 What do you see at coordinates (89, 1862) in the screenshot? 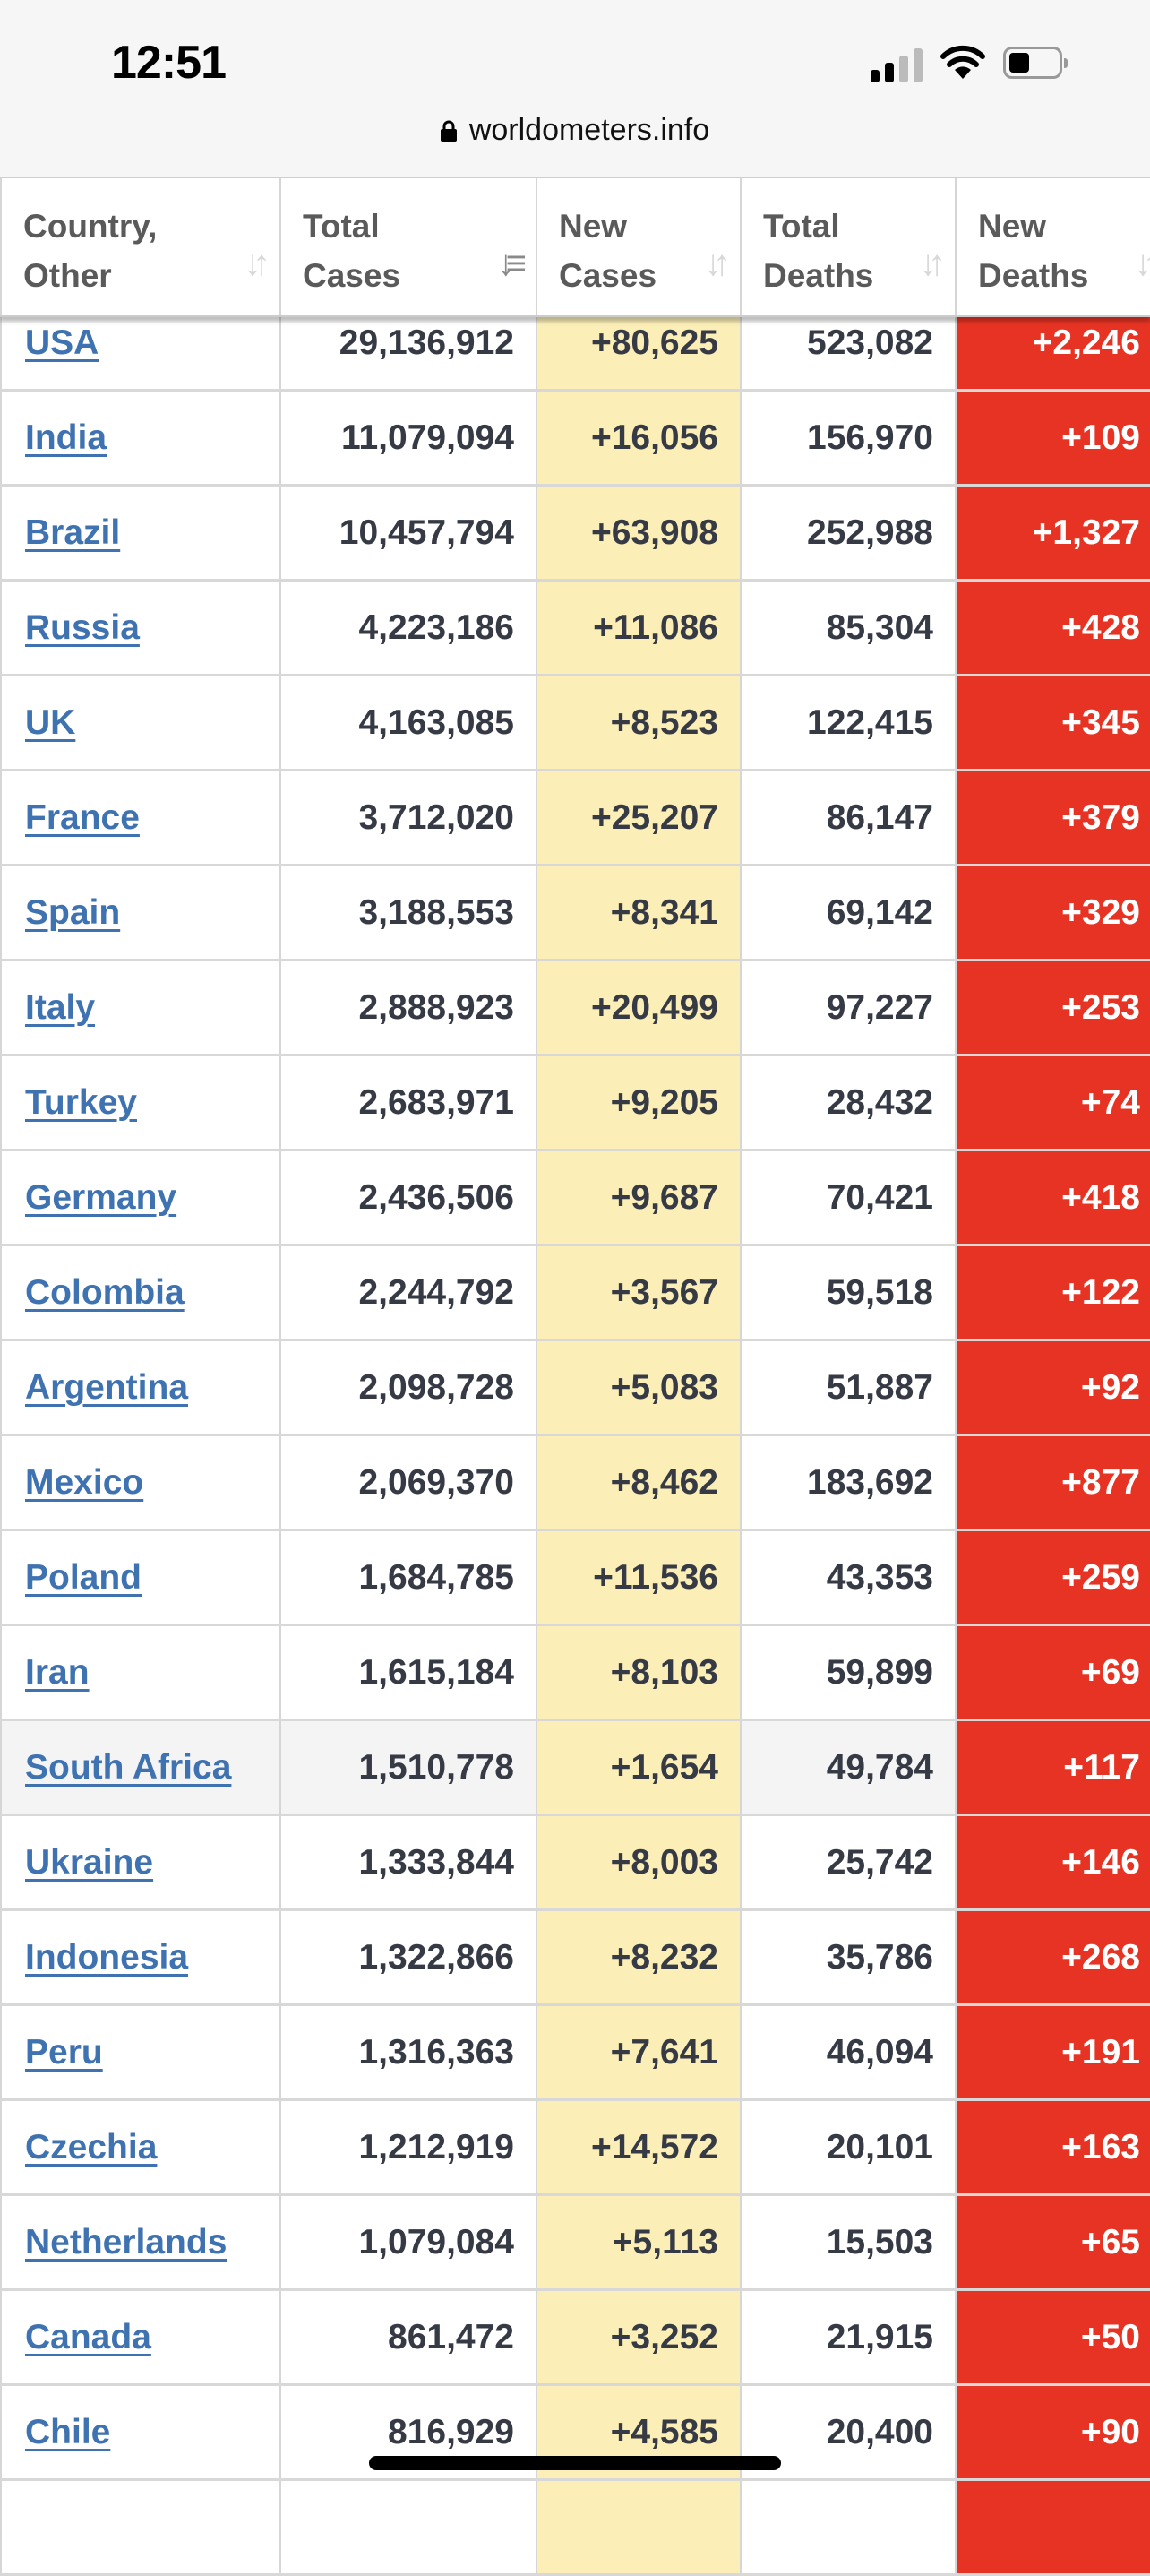
I see `country-link: Ukraine` at bounding box center [89, 1862].